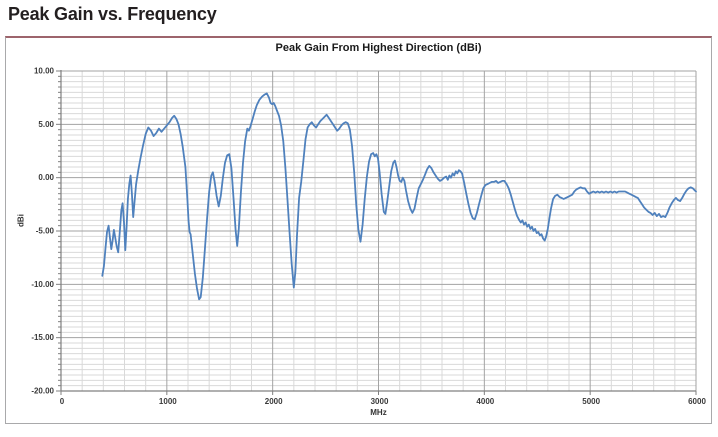 The image size is (718, 437). Describe the element at coordinates (591, 401) in the screenshot. I see `x-tick-label: 5000` at that location.